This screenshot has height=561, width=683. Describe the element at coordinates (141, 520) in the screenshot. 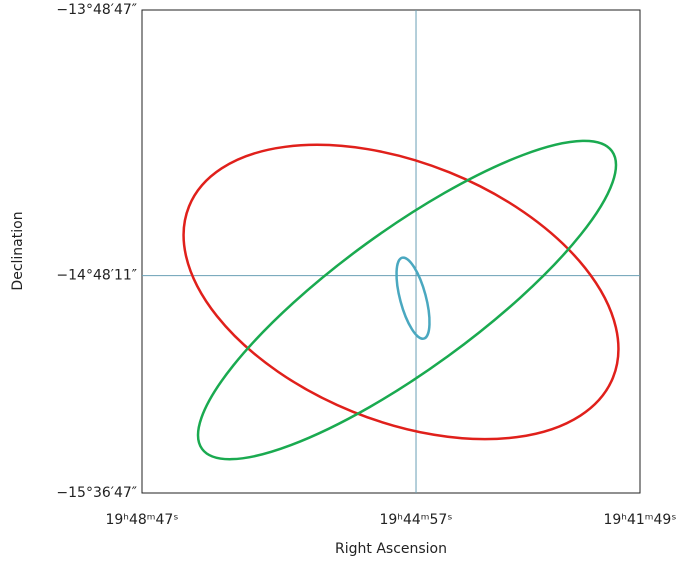

I see `x-tick-label: 19ʰ48ᵐ47ˢ` at that location.